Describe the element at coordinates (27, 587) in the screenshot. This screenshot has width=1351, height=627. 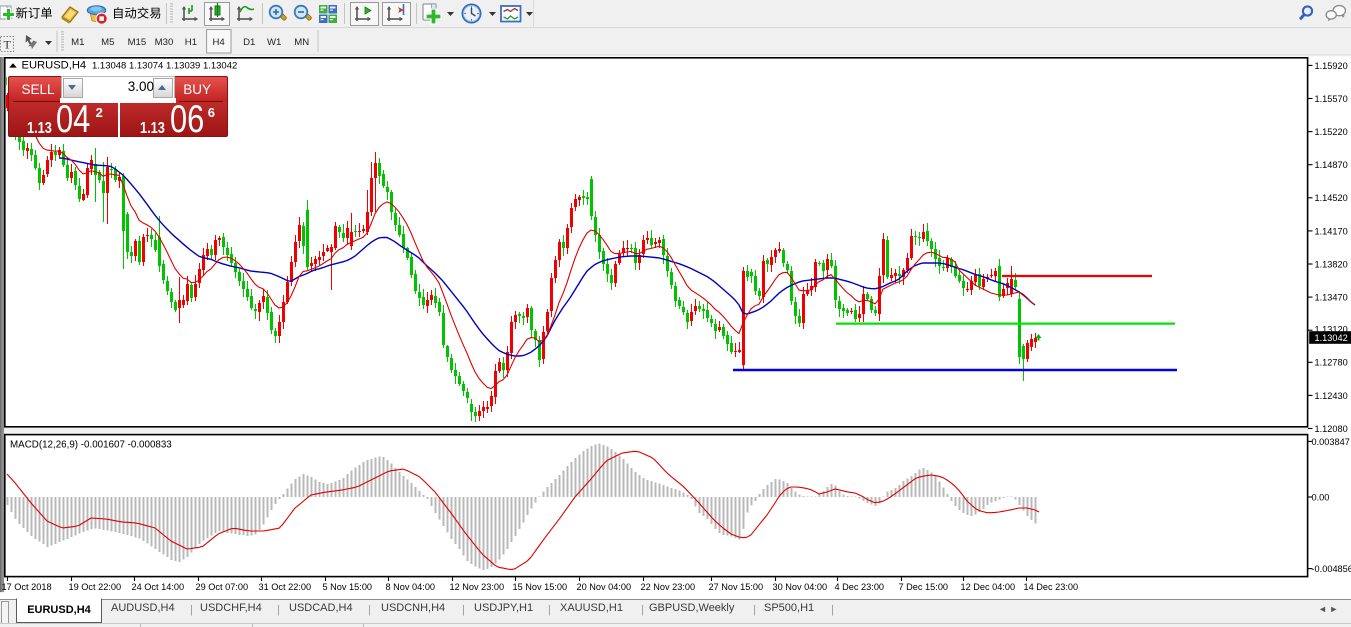
I see `svg-text: 17 Oct 2018` at that location.